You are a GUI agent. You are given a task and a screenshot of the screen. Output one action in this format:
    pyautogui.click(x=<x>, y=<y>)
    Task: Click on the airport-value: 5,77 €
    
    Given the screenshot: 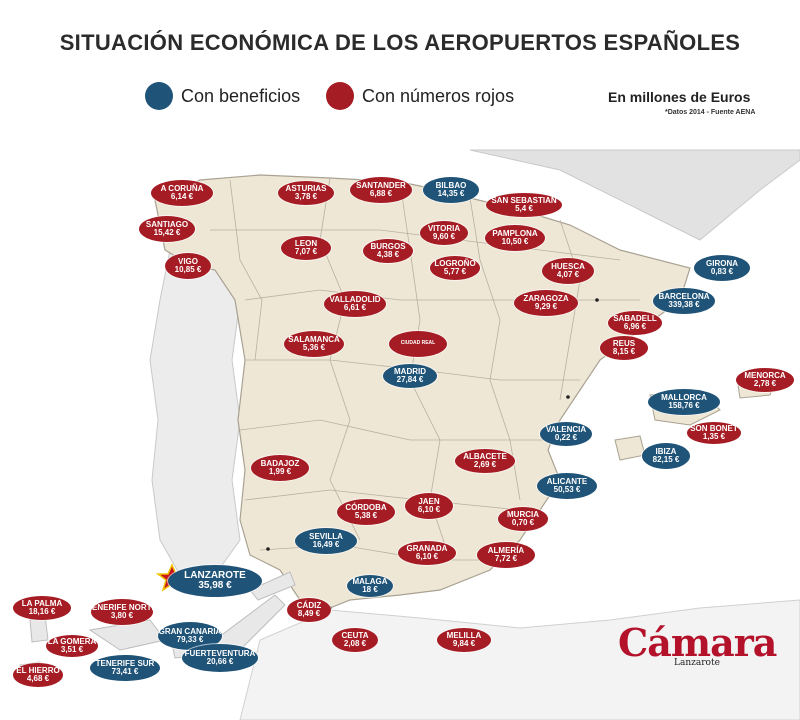 What is the action you would take?
    pyautogui.click(x=455, y=271)
    